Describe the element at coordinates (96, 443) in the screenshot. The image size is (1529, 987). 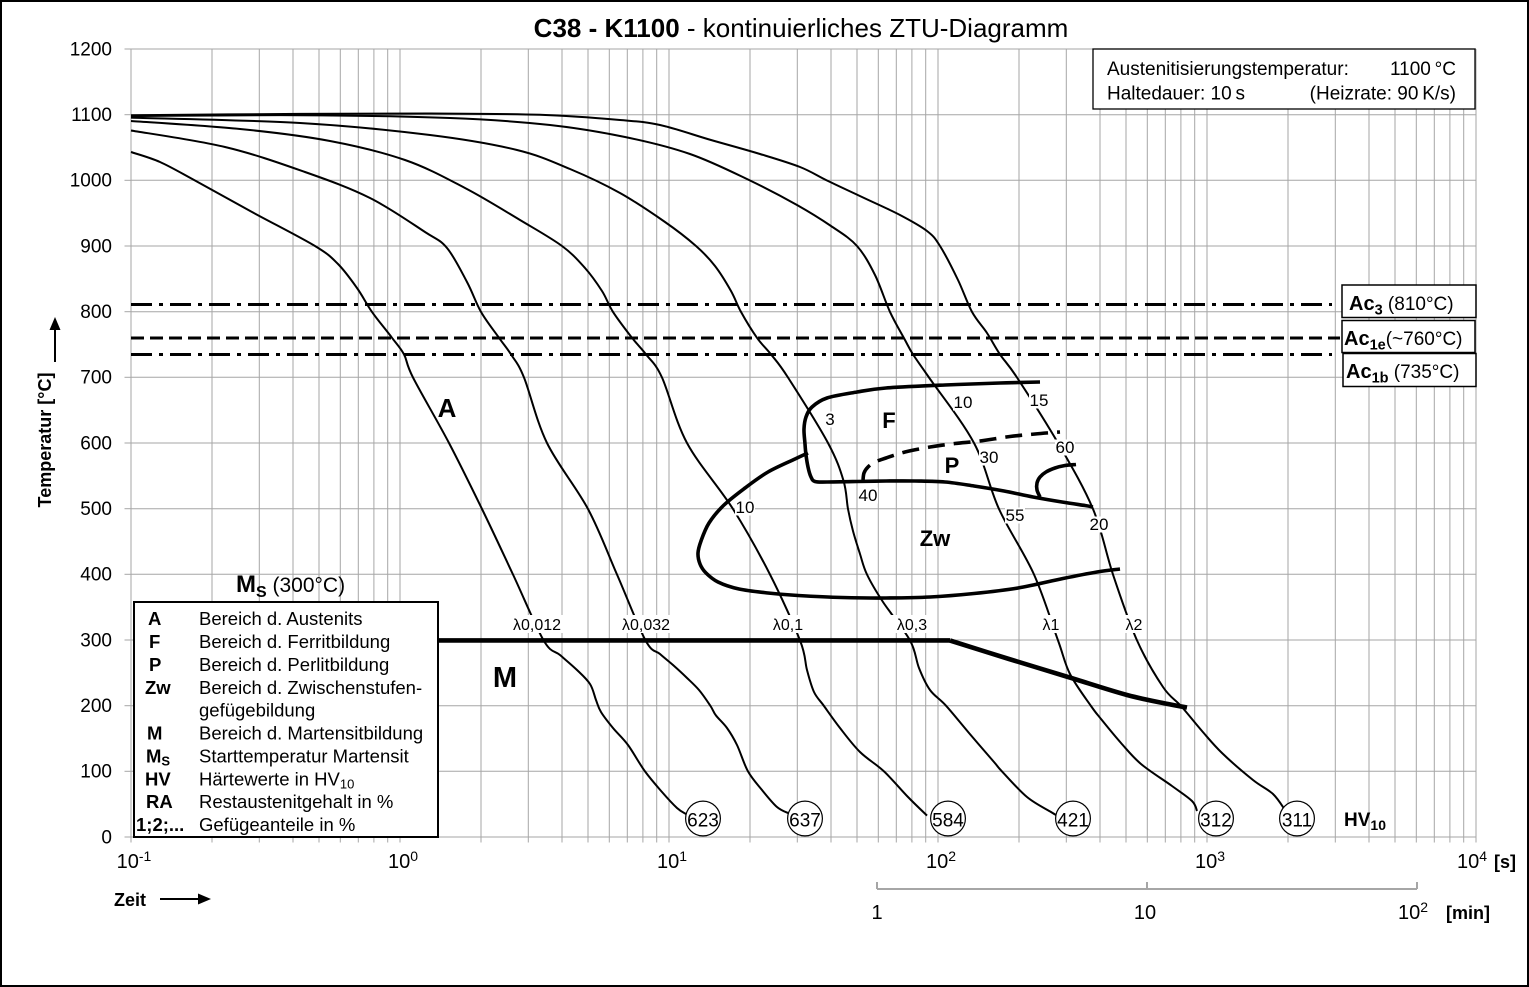
I see `svg-text: 600` at that location.